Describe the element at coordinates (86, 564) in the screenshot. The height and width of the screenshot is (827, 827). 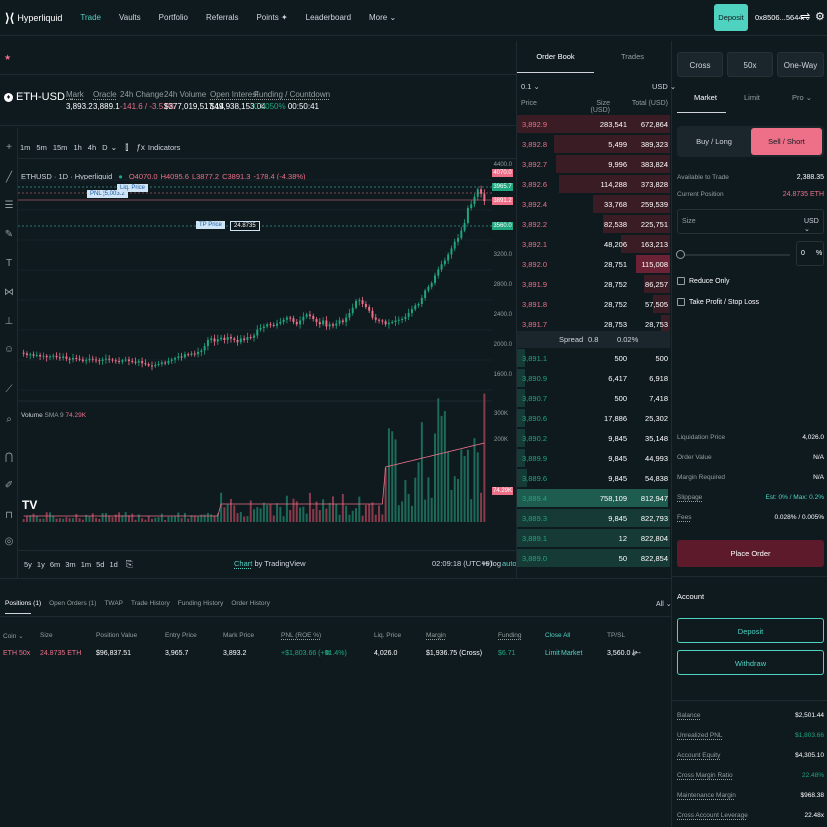
I see `range-1m: 1m` at that location.